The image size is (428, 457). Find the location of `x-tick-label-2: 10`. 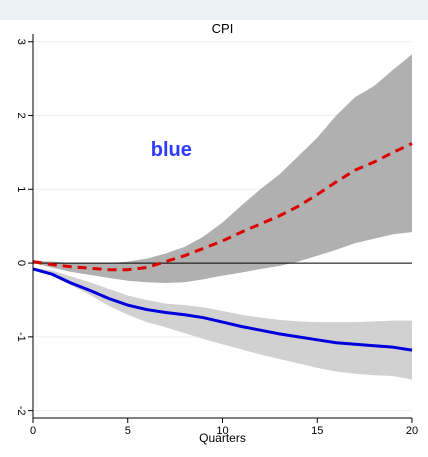

x-tick-label-2: 10 is located at coordinates (222, 431).